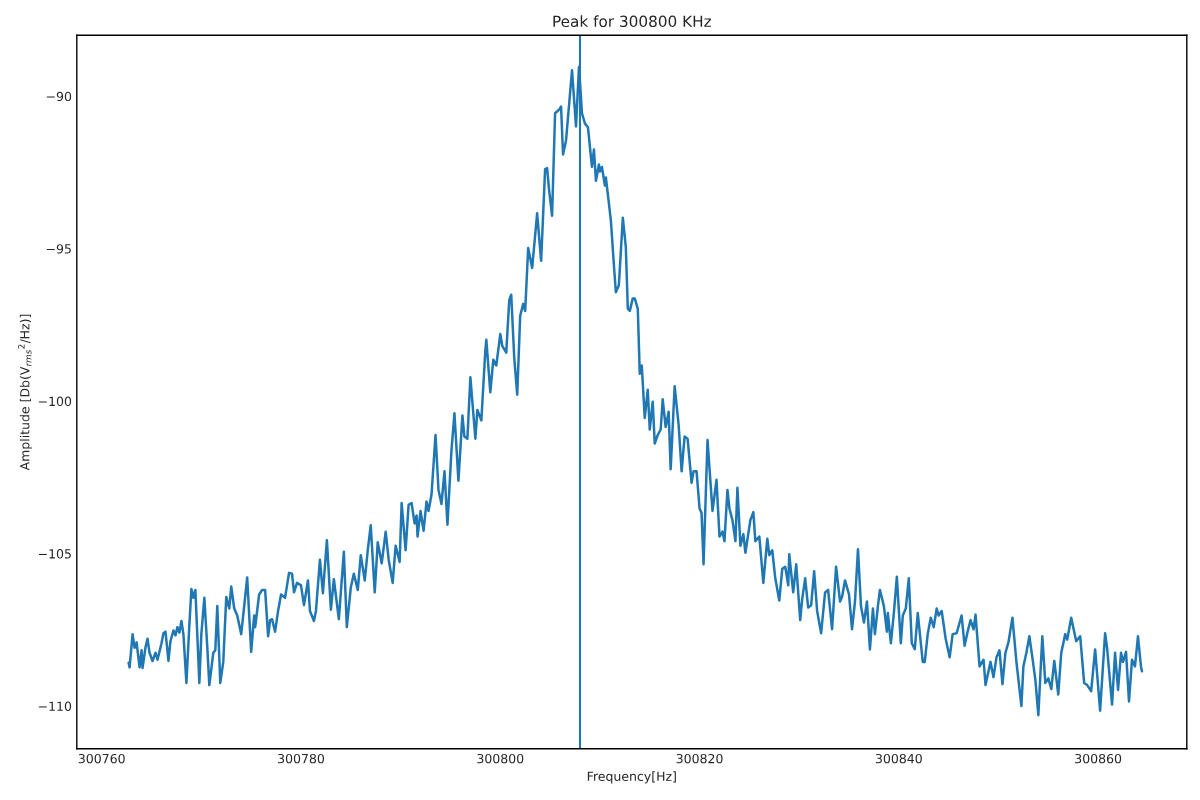  Describe the element at coordinates (25, 392) in the screenshot. I see `y-axis-title: Amplitude [Db(V$_{rms}$$^{2}$/Hz)]` at that location.